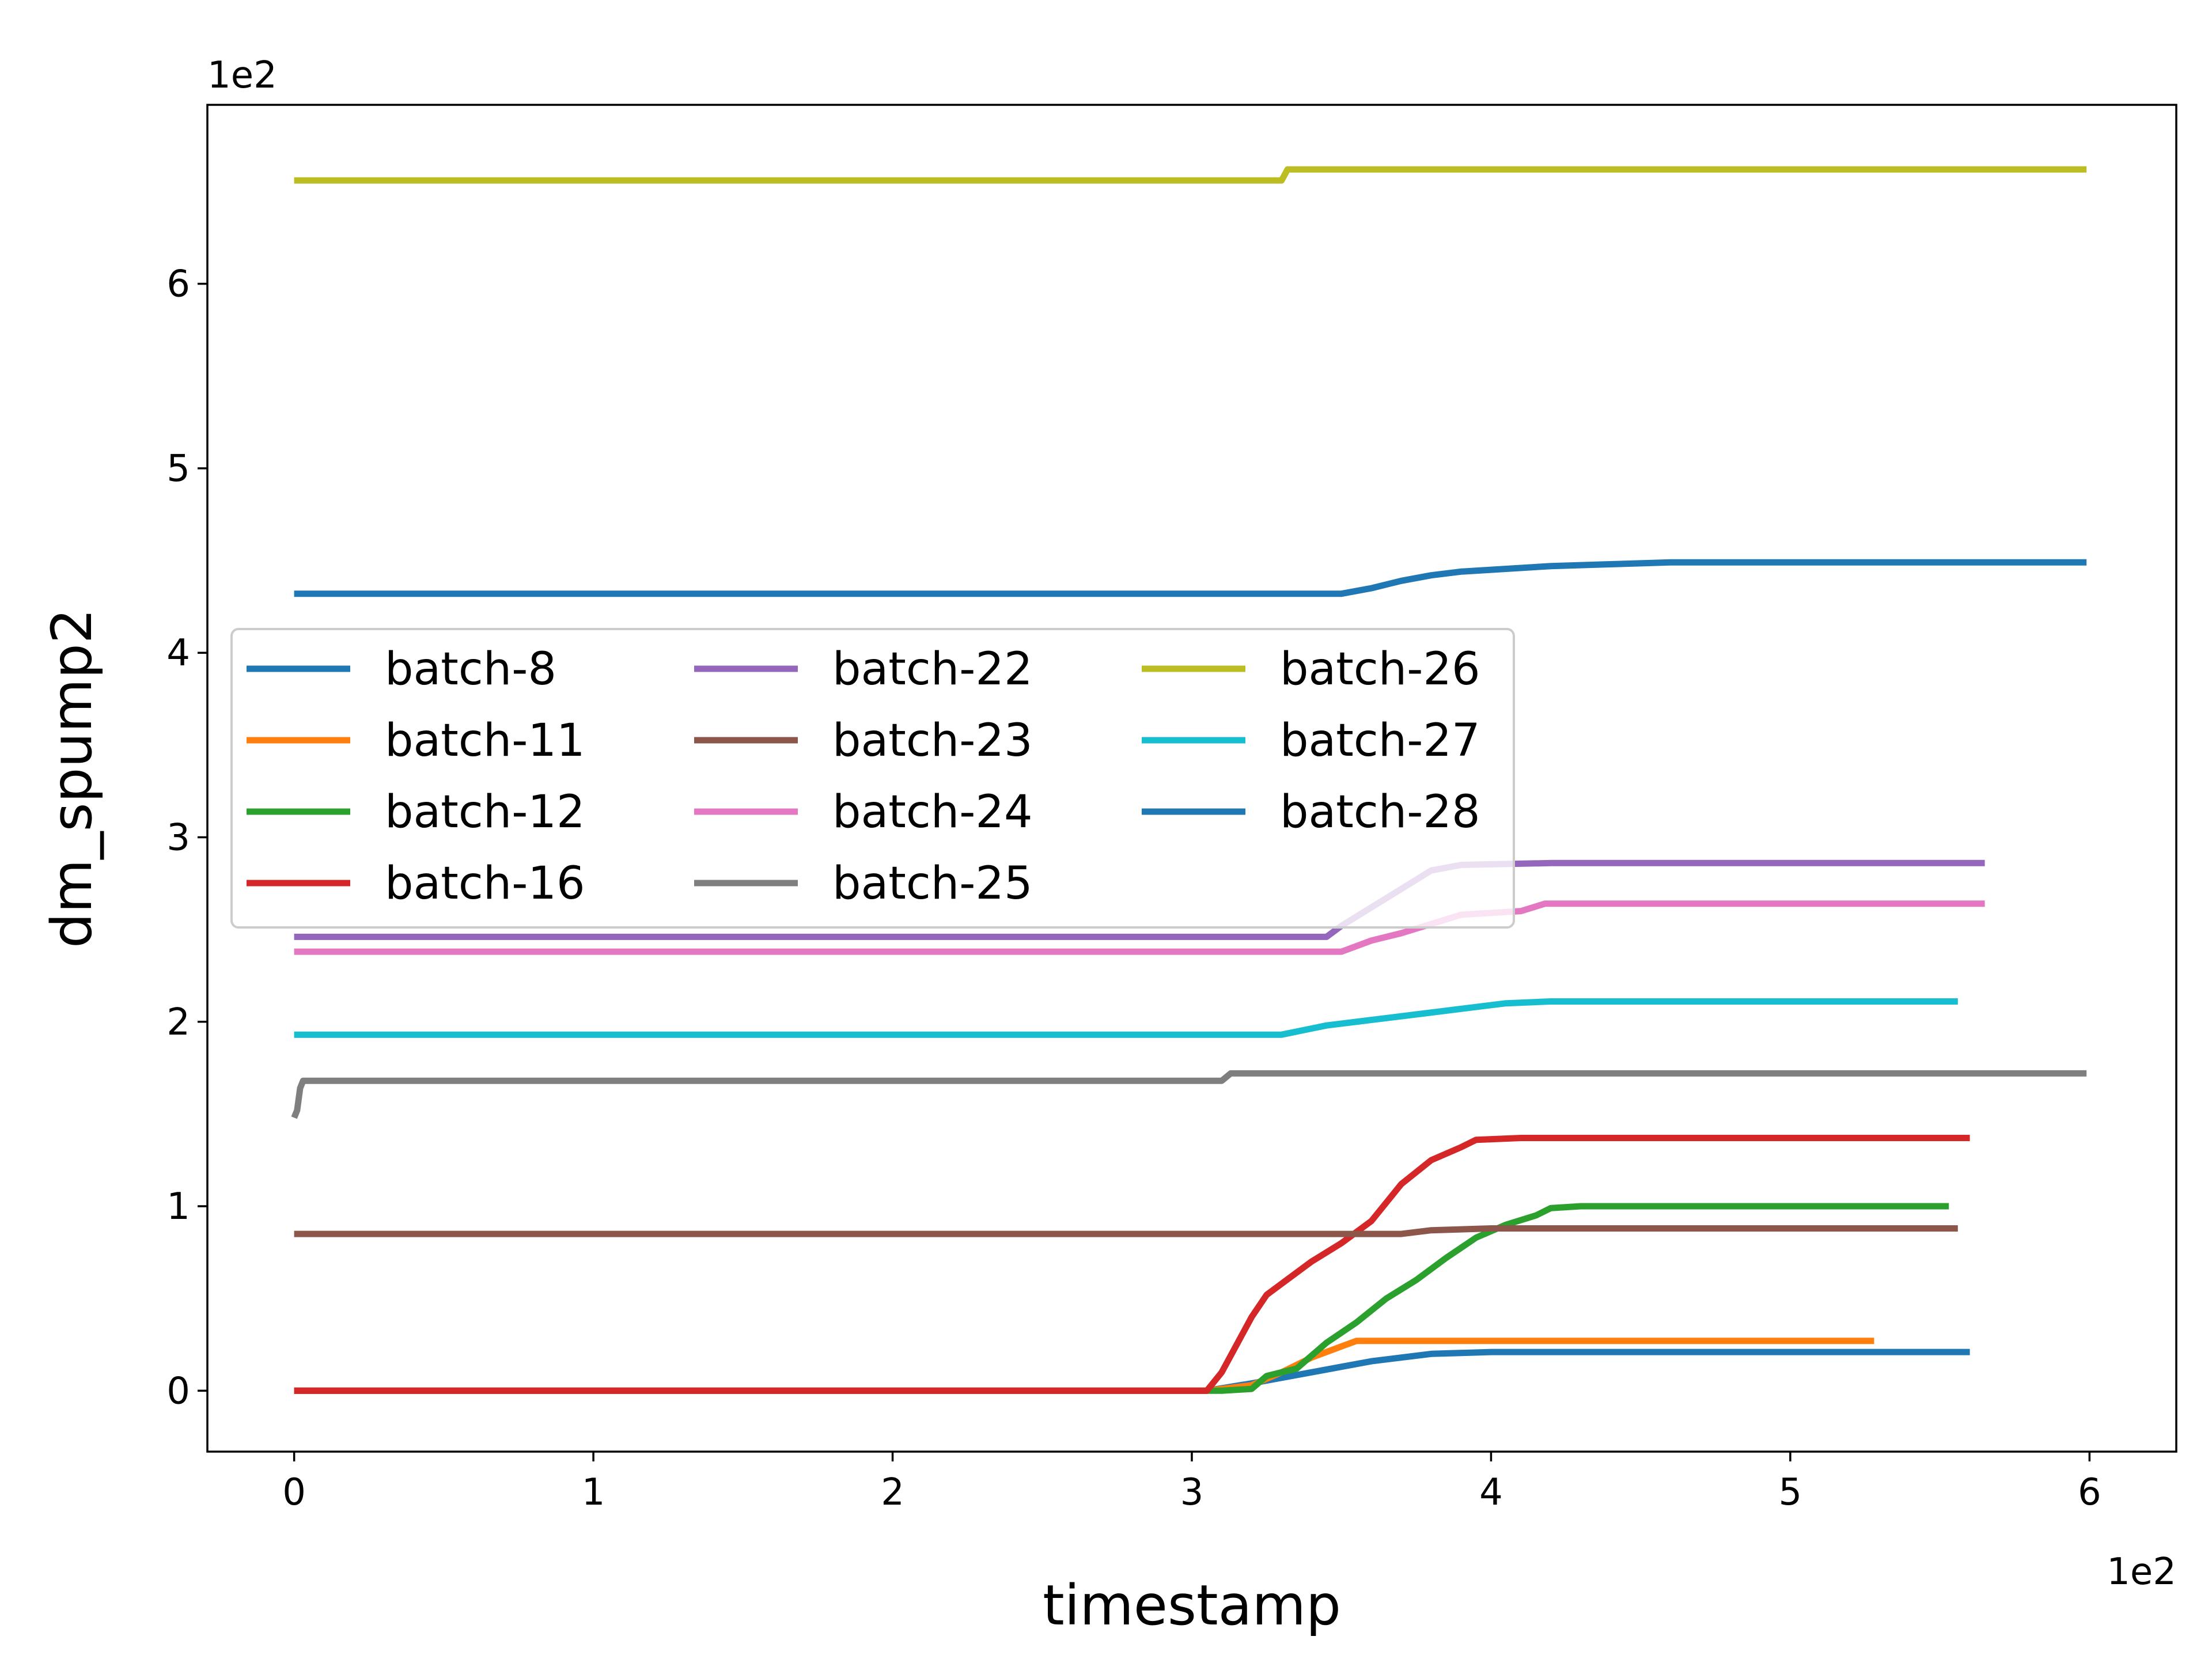 This screenshot has height=1659, width=2212. Describe the element at coordinates (1192, 1605) in the screenshot. I see `x-axis-title: timestamp` at that location.